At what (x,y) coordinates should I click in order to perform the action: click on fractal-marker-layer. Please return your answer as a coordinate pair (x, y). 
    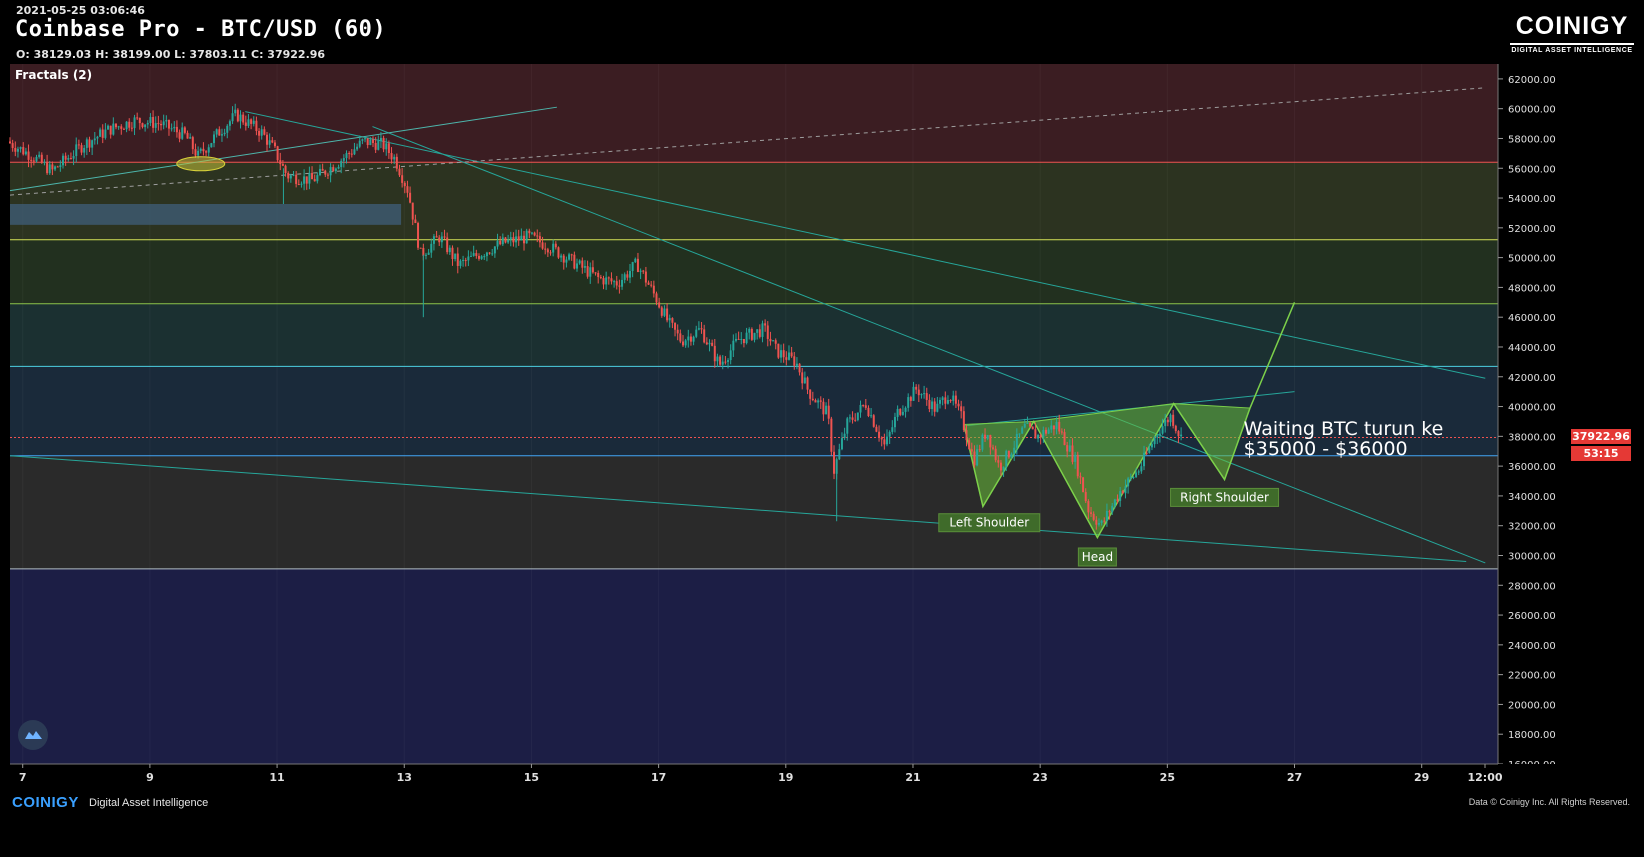
    Looking at the image, I should click on (201, 164).